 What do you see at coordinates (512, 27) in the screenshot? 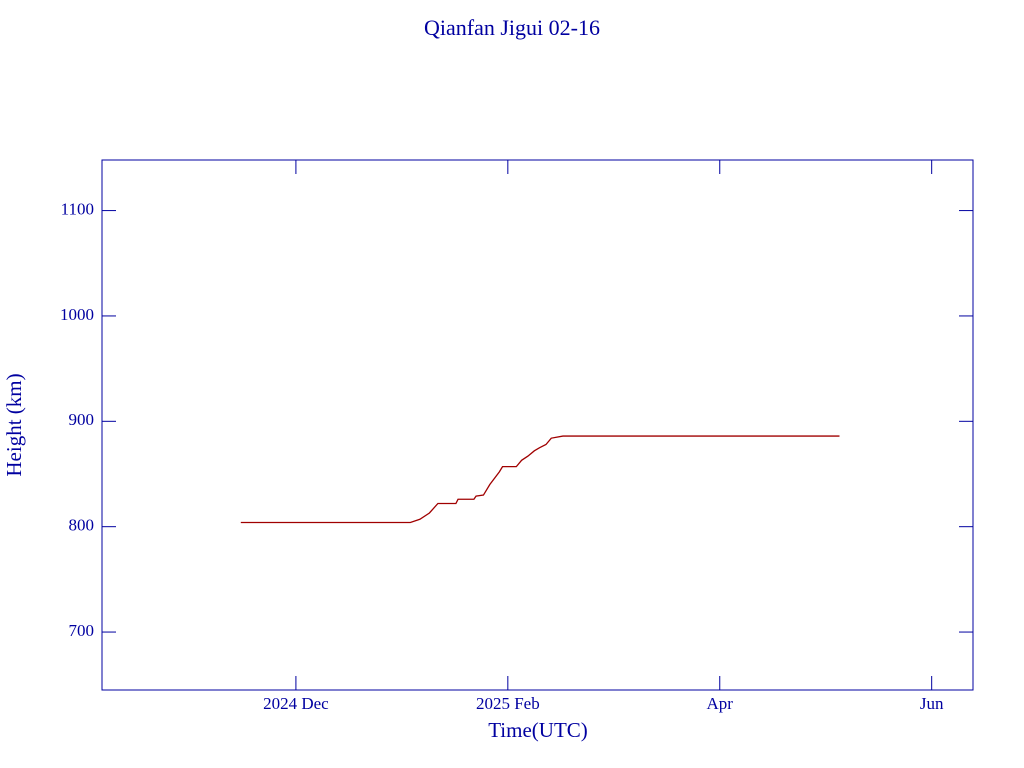
I see `chart-title: Qianfan Jigui 02-16` at bounding box center [512, 27].